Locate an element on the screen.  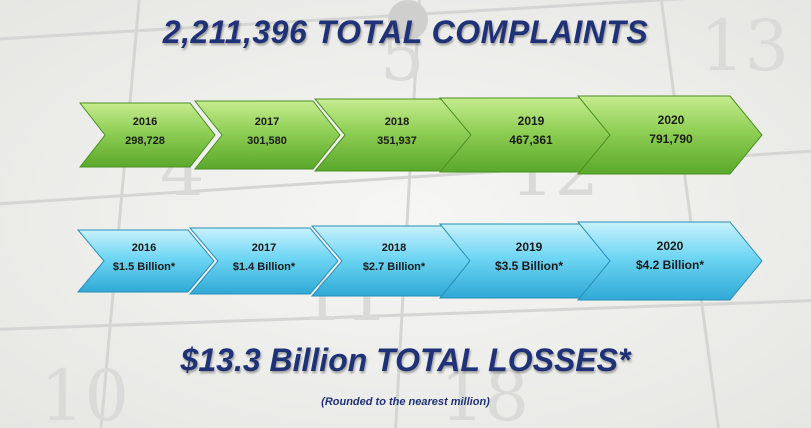
loss-amount: $2.7 Billion* is located at coordinates (394, 267).